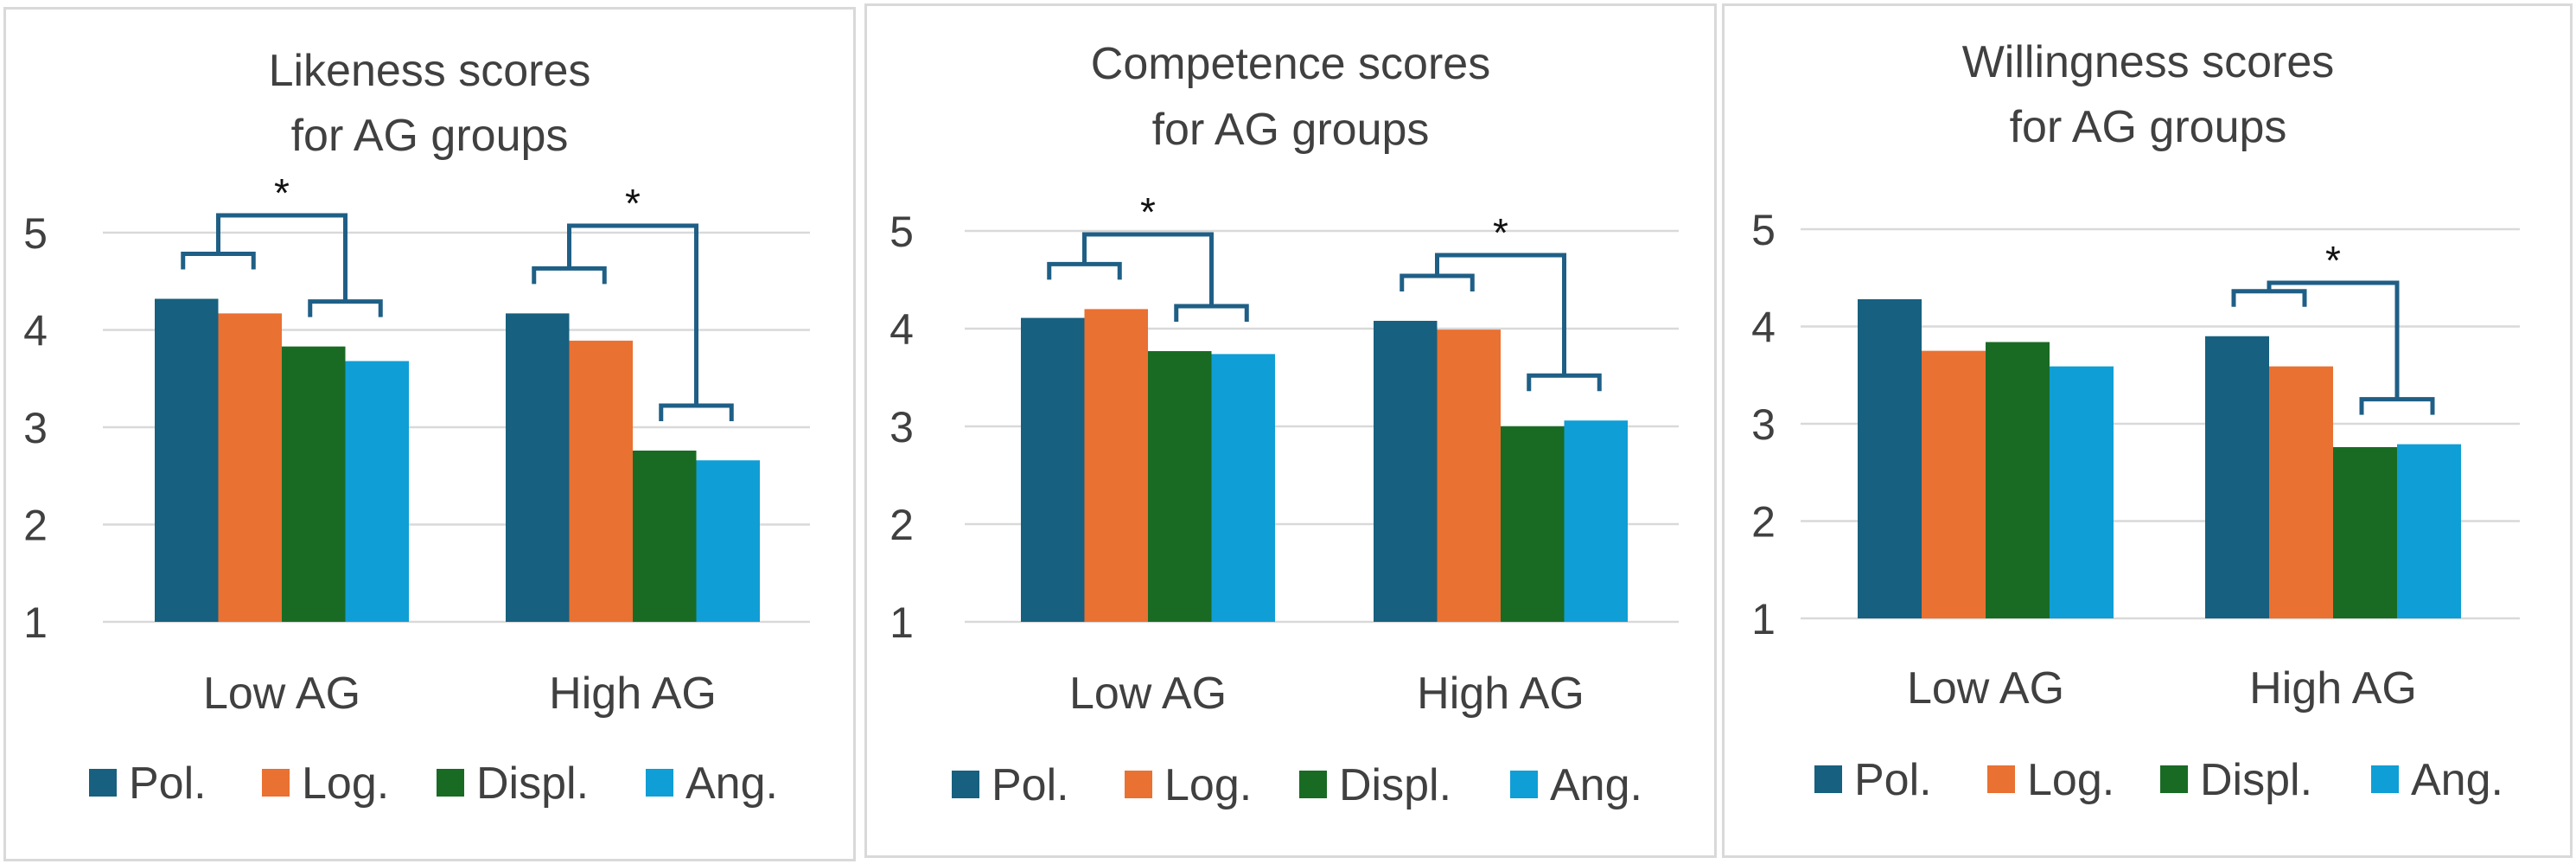  What do you see at coordinates (2148, 62) in the screenshot?
I see `chart-title-line: Willingness scores` at bounding box center [2148, 62].